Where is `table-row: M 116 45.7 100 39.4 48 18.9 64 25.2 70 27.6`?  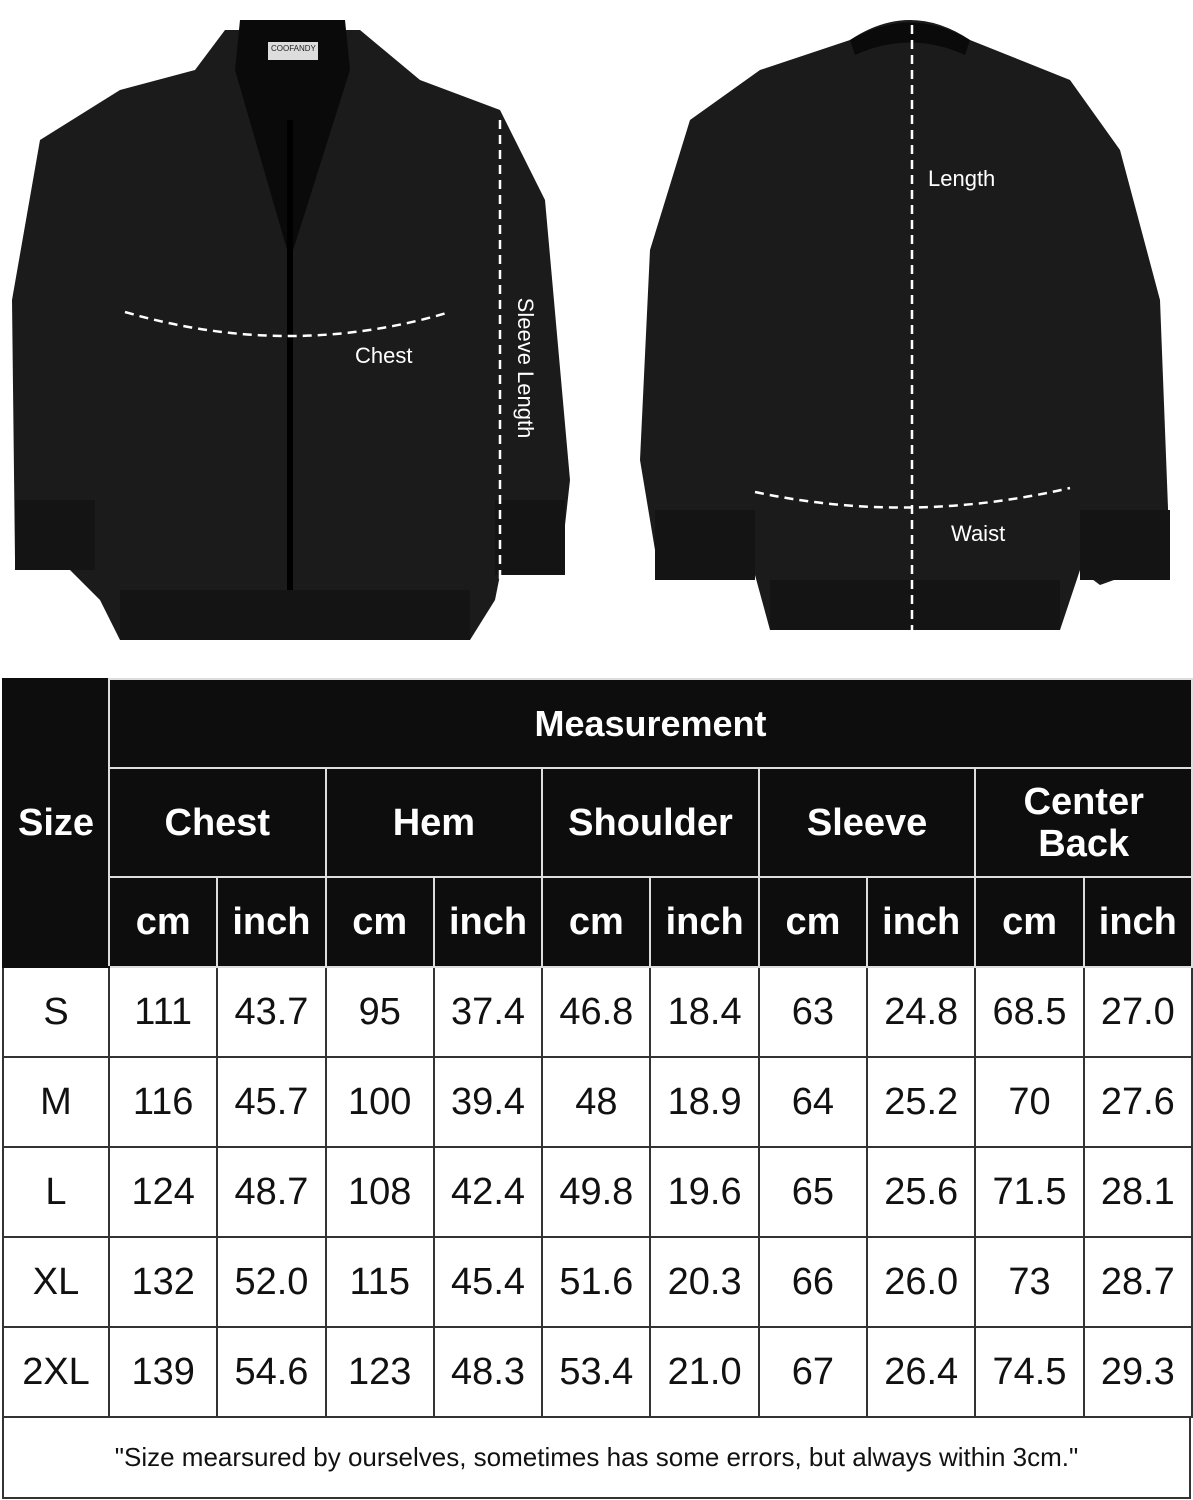 table-row: M 116 45.7 100 39.4 48 18.9 64 25.2 70 27.6 is located at coordinates (597, 1102).